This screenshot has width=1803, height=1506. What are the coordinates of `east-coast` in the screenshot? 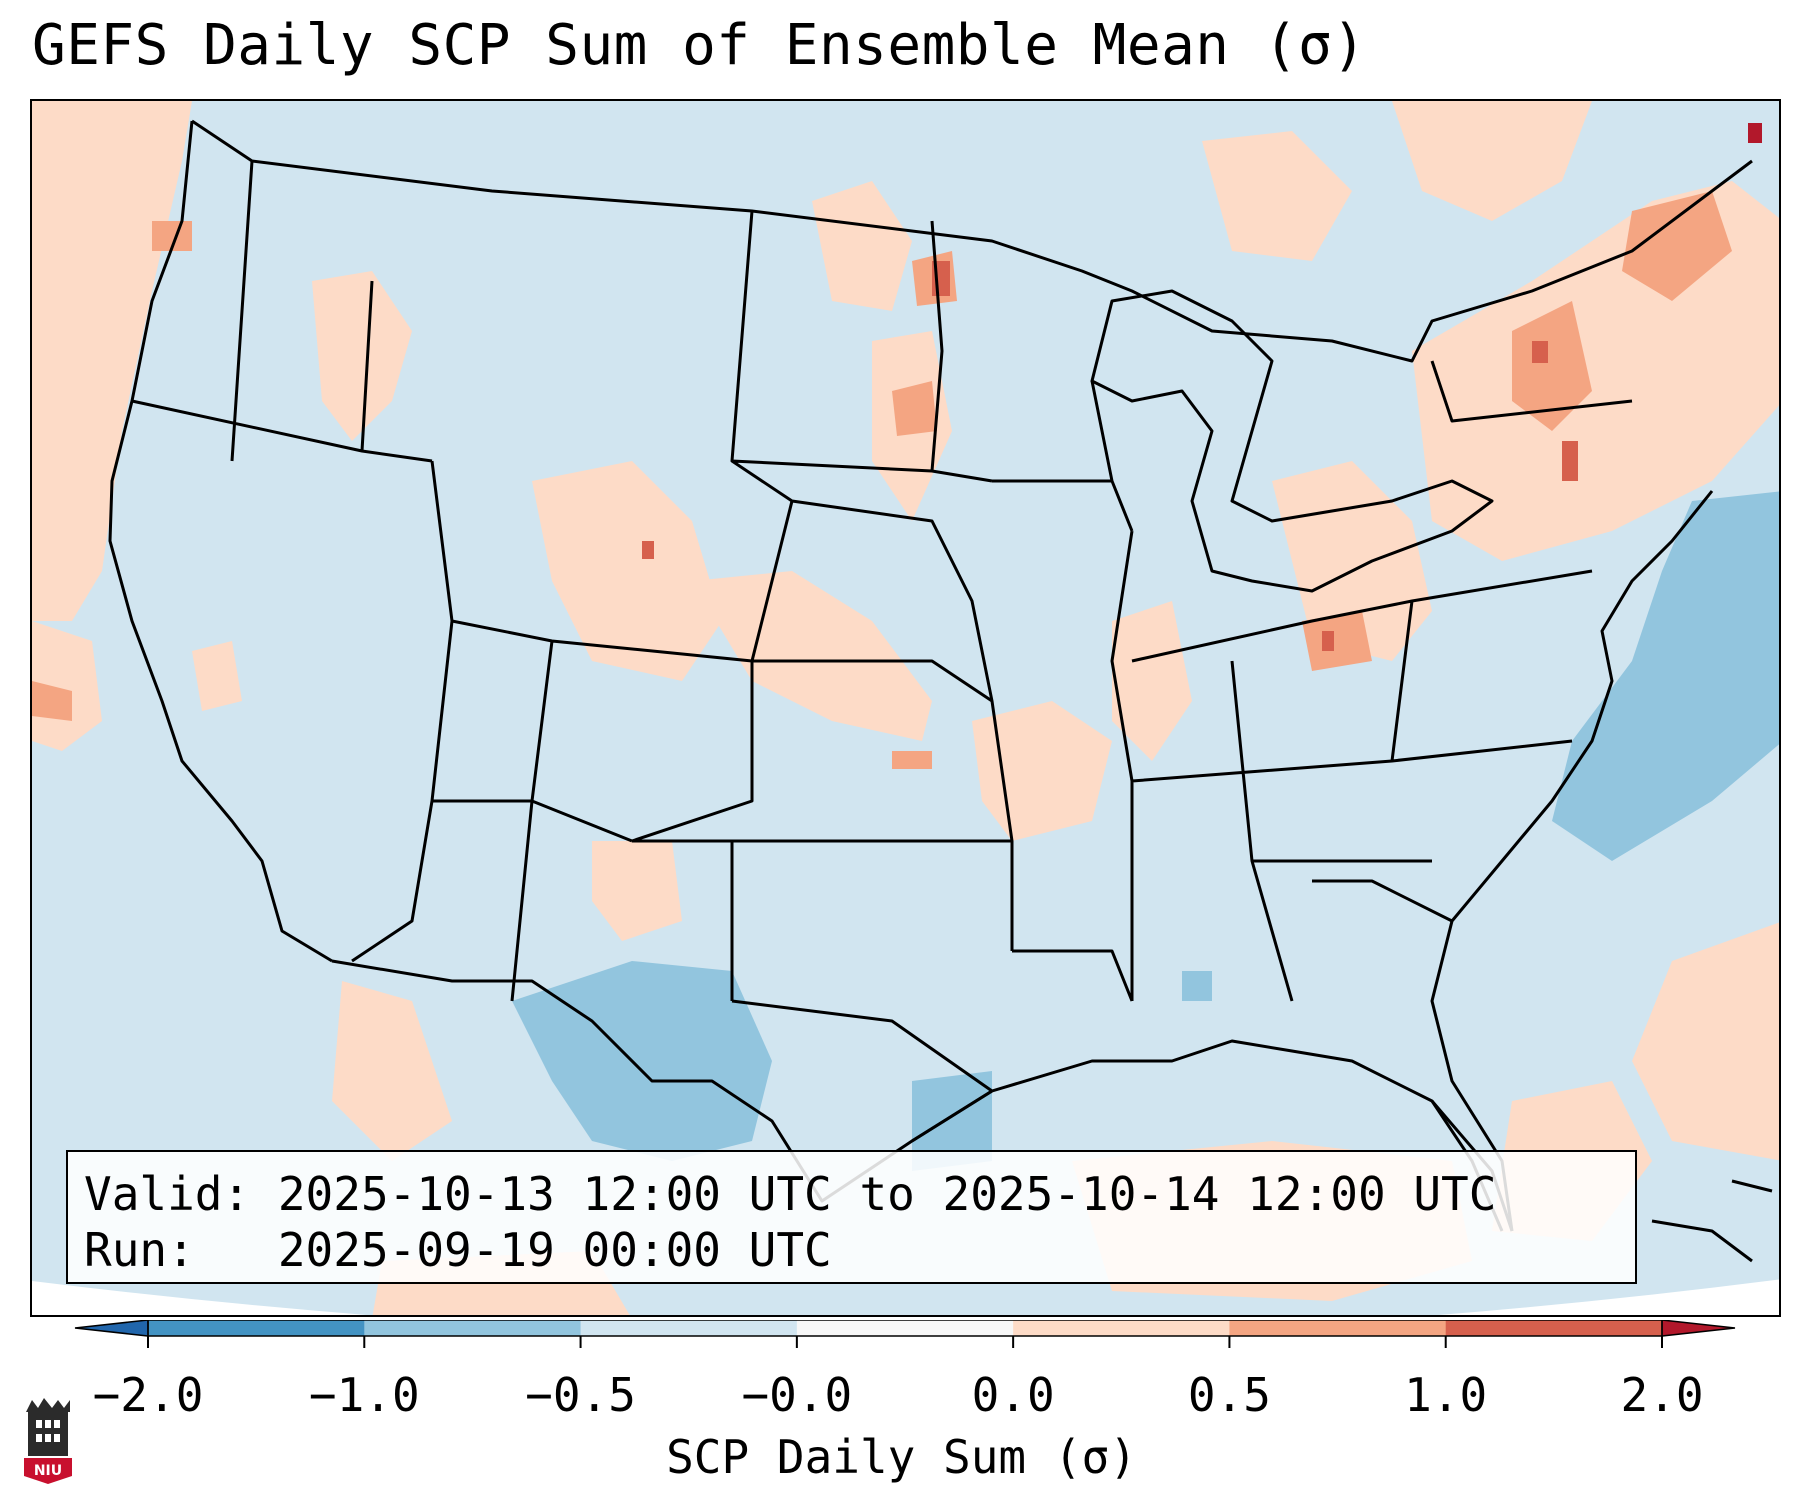 It's located at (1572, 861).